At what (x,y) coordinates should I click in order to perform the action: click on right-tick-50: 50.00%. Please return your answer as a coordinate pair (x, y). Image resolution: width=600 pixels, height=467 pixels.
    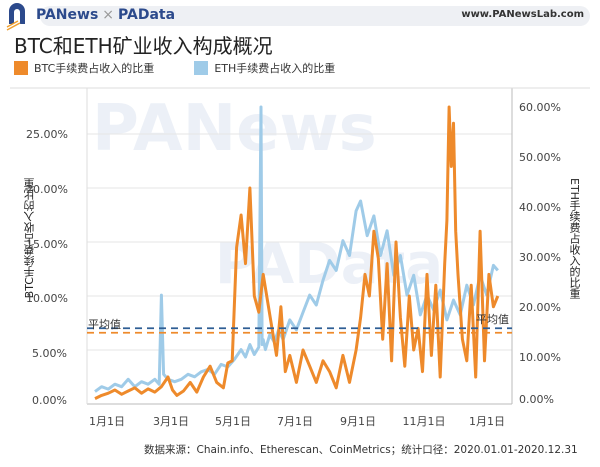
    Looking at the image, I should click on (540, 157).